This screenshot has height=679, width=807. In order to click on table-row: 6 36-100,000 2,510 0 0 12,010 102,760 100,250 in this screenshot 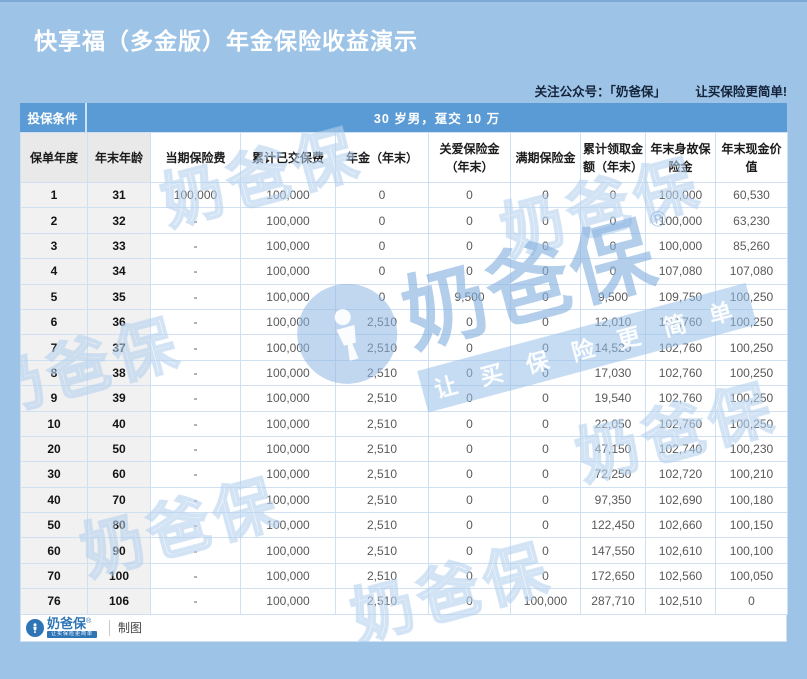, I will do `click(404, 322)`.